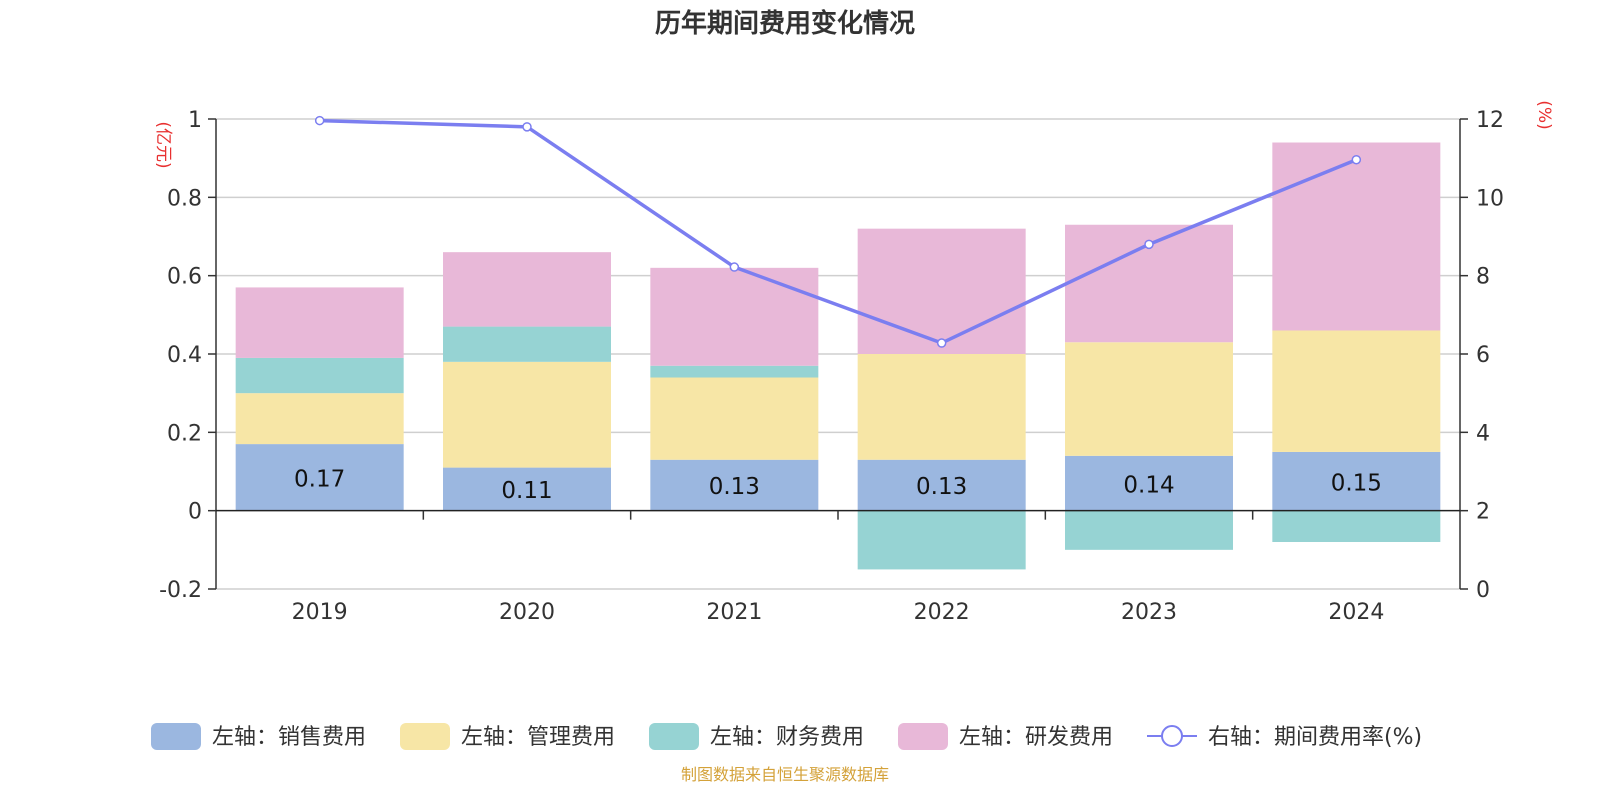 The height and width of the screenshot is (800, 1600). What do you see at coordinates (195, 120) in the screenshot?
I see `left-axis-tick-label: 1` at bounding box center [195, 120].